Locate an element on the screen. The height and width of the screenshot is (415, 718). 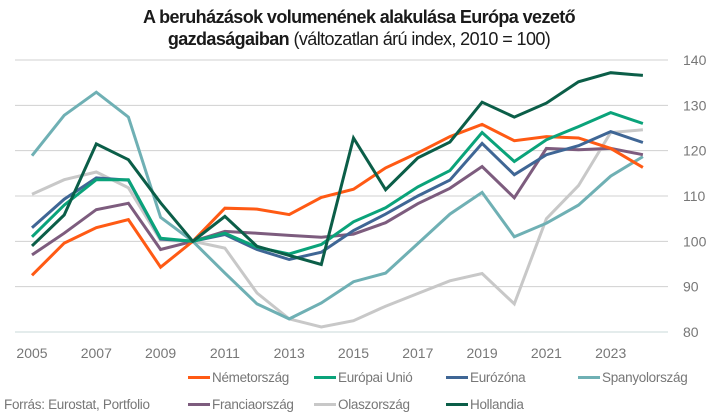
y-tick-label: 140 is located at coordinates (695, 60).